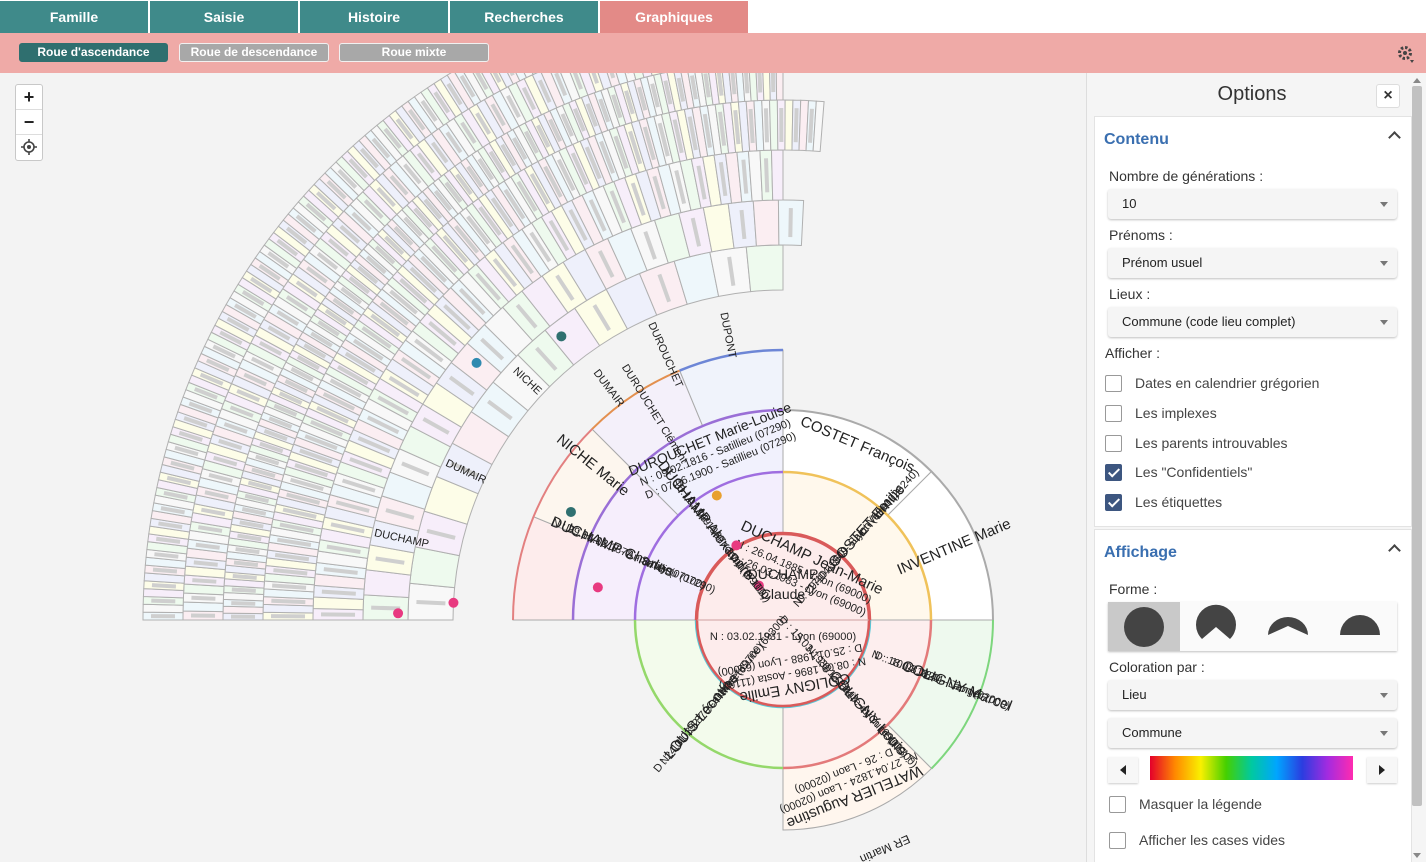 The image size is (1426, 862). I want to click on subtab-roue-descendance: Roue de descendance, so click(254, 52).